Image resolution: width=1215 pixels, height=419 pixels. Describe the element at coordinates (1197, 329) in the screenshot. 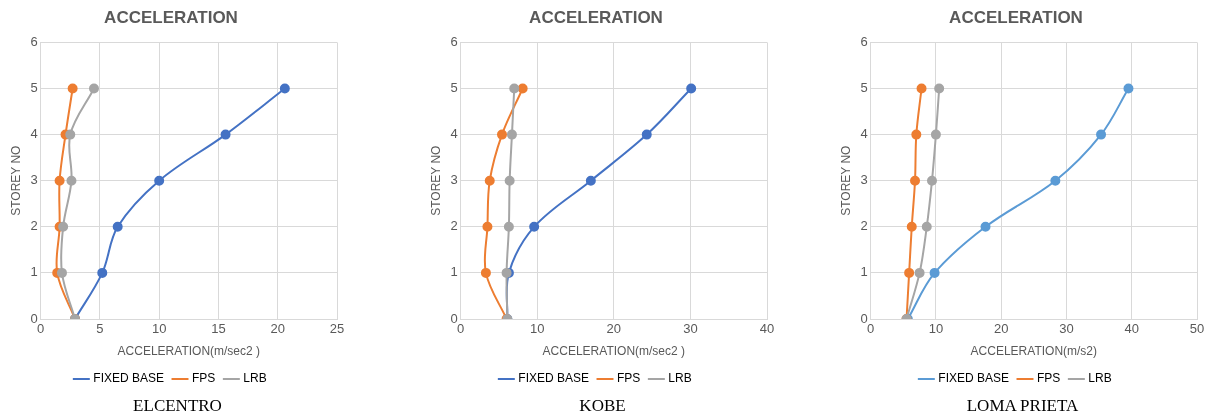

I see `x-tick-label: 50` at that location.